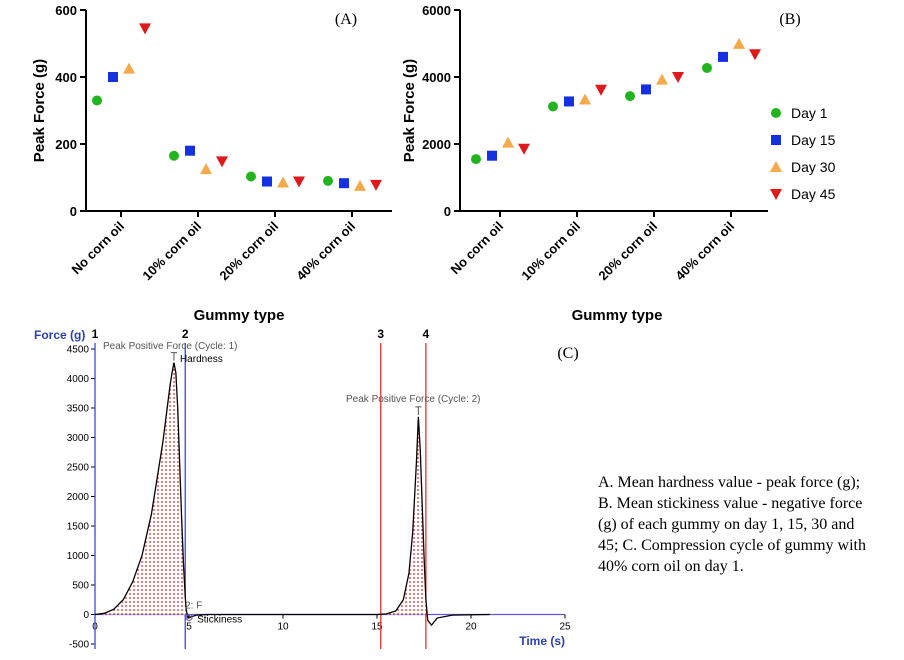  What do you see at coordinates (189, 627) in the screenshot?
I see `x-tick-label: 5` at bounding box center [189, 627].